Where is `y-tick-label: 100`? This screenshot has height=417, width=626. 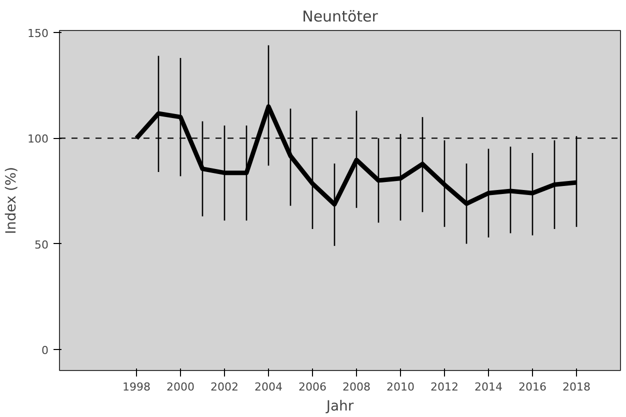
y-tick-label: 100 is located at coordinates (38, 139).